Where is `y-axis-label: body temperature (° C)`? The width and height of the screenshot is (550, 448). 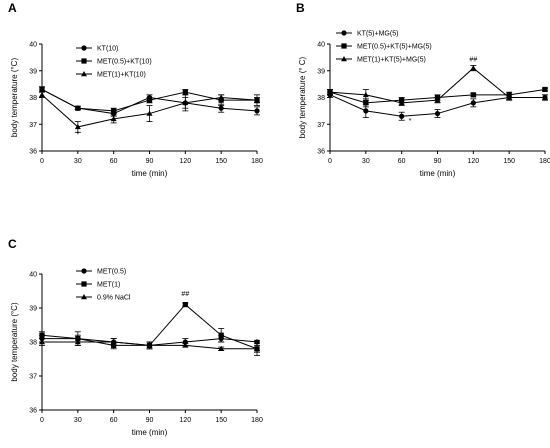
y-axis-label: body temperature (° C) is located at coordinates (302, 97).